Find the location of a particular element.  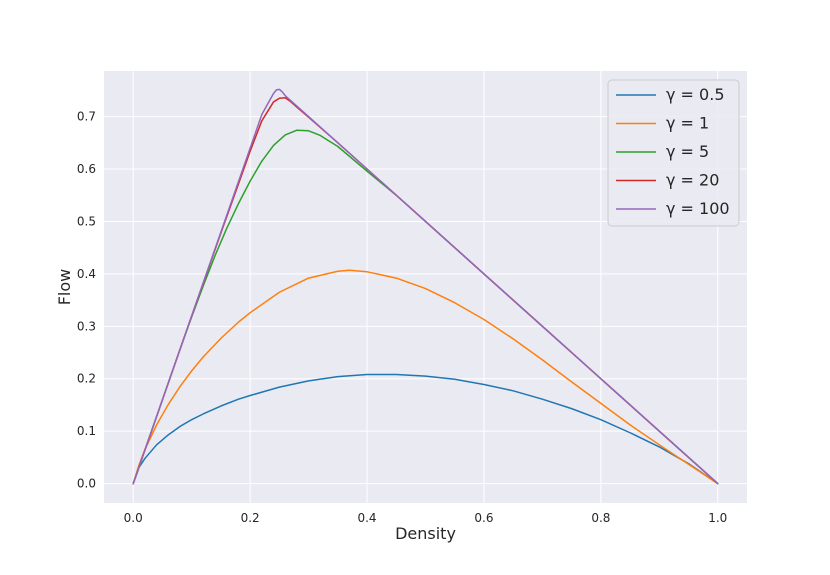

x-tick-label: 1.0 is located at coordinates (717, 518).